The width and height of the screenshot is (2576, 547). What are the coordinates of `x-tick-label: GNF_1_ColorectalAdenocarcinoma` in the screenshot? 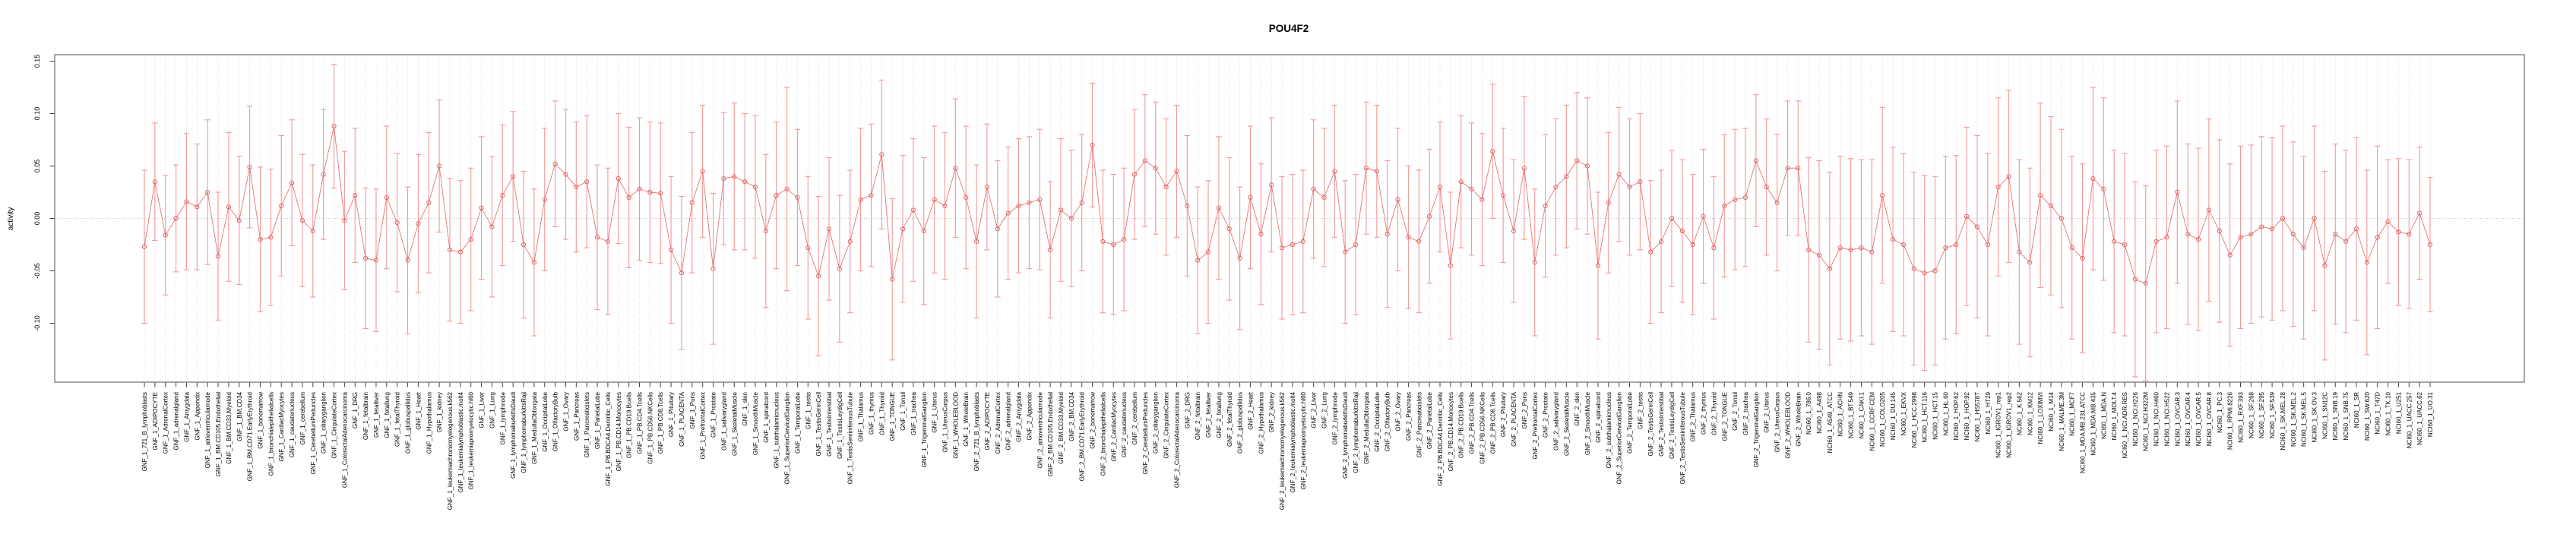 It's located at (344, 439).